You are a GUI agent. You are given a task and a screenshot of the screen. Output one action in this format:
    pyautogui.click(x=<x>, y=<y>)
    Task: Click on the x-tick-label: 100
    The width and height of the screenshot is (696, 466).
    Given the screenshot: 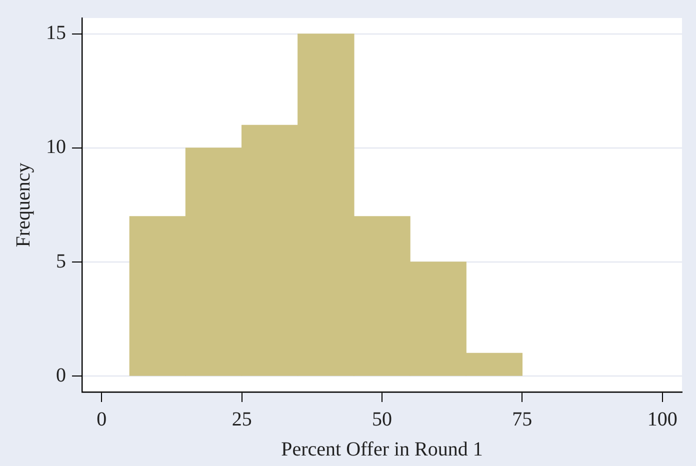 What is the action you would take?
    pyautogui.click(x=662, y=419)
    